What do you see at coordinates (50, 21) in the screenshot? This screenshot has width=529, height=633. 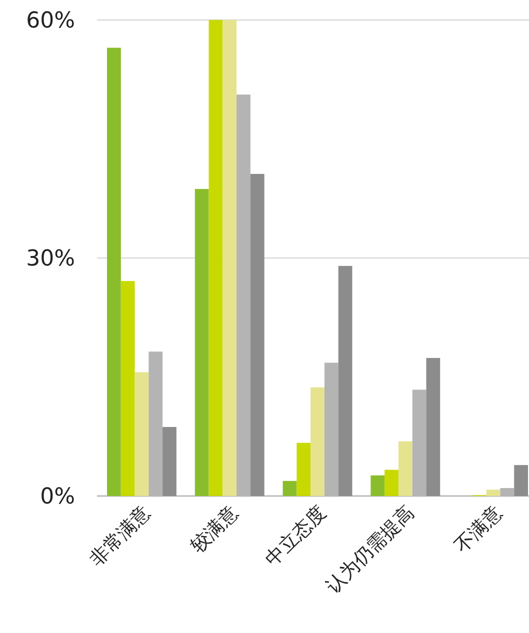 I see `y-tick-label: 60%` at bounding box center [50, 21].